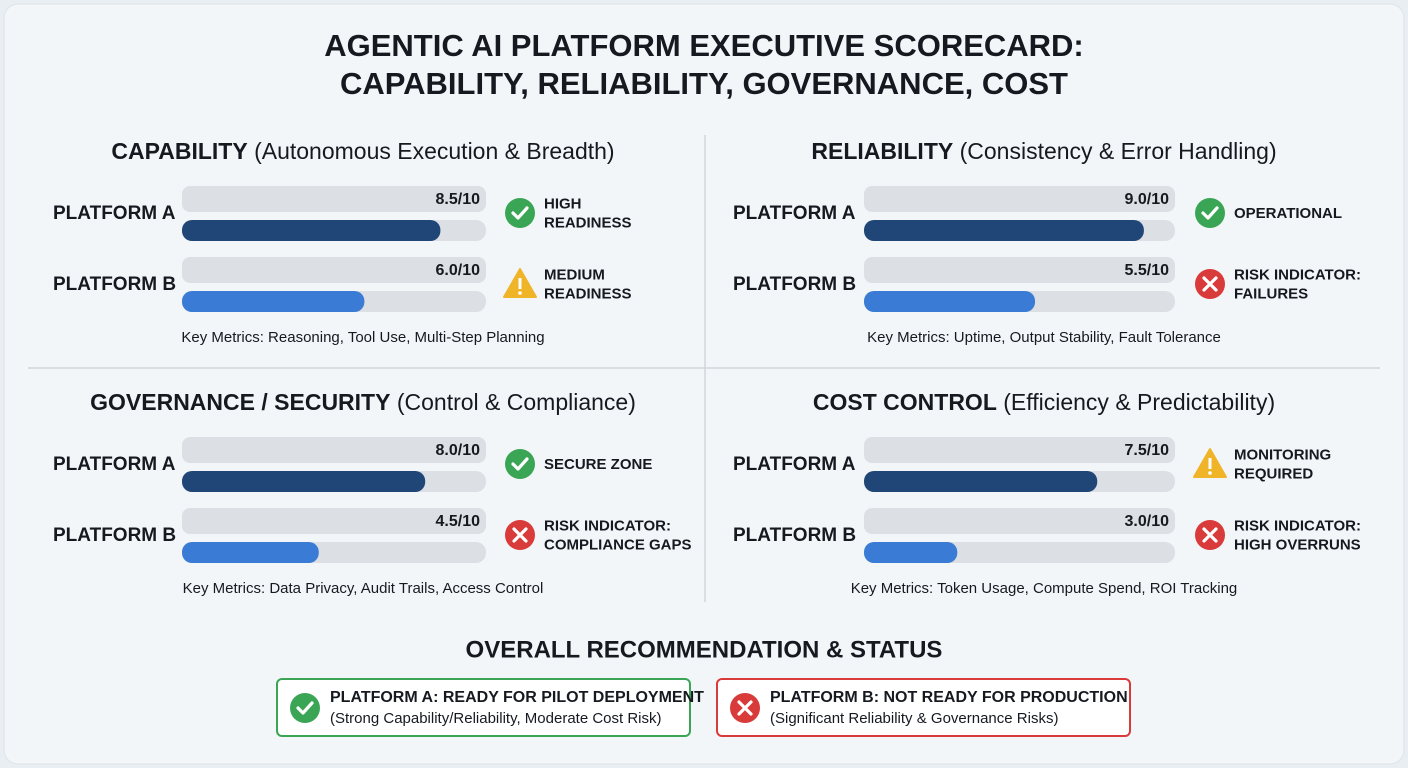 This screenshot has width=1408, height=768. Describe the element at coordinates (1147, 270) in the screenshot. I see `score-label: 5.5/10` at that location.